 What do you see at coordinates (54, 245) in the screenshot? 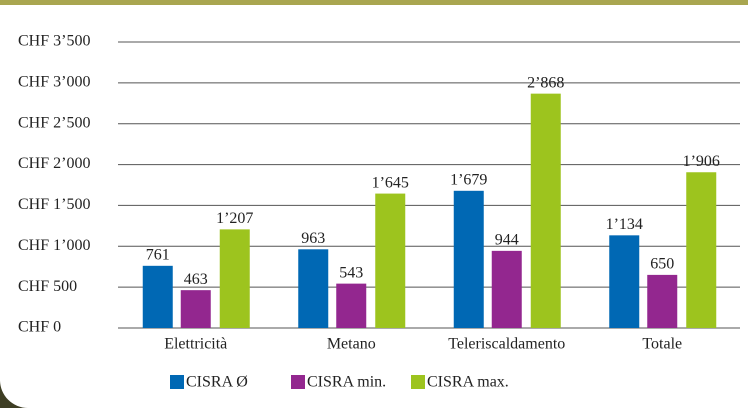
I see `y-tick-label: CHF 1’000` at bounding box center [54, 245].